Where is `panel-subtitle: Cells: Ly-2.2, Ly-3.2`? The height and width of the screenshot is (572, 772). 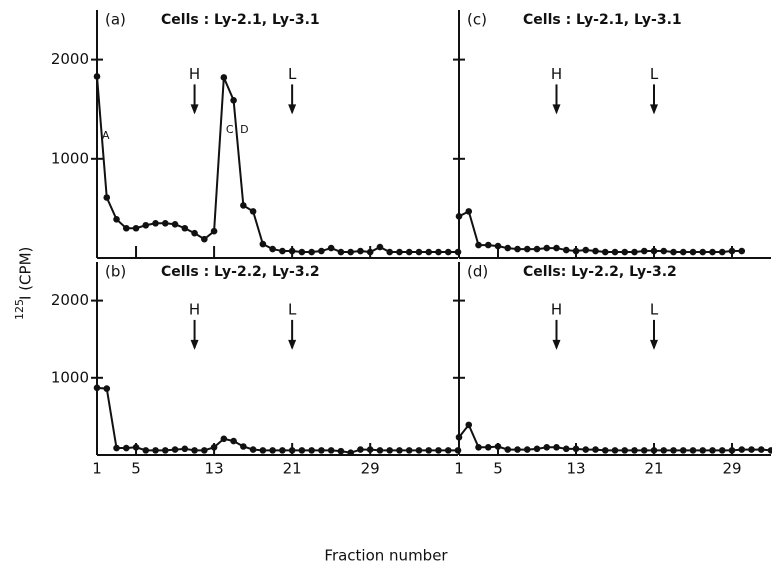
panel-subtitle: Cells: Ly-2.2, Ly-3.2 is located at coordinates (600, 272).